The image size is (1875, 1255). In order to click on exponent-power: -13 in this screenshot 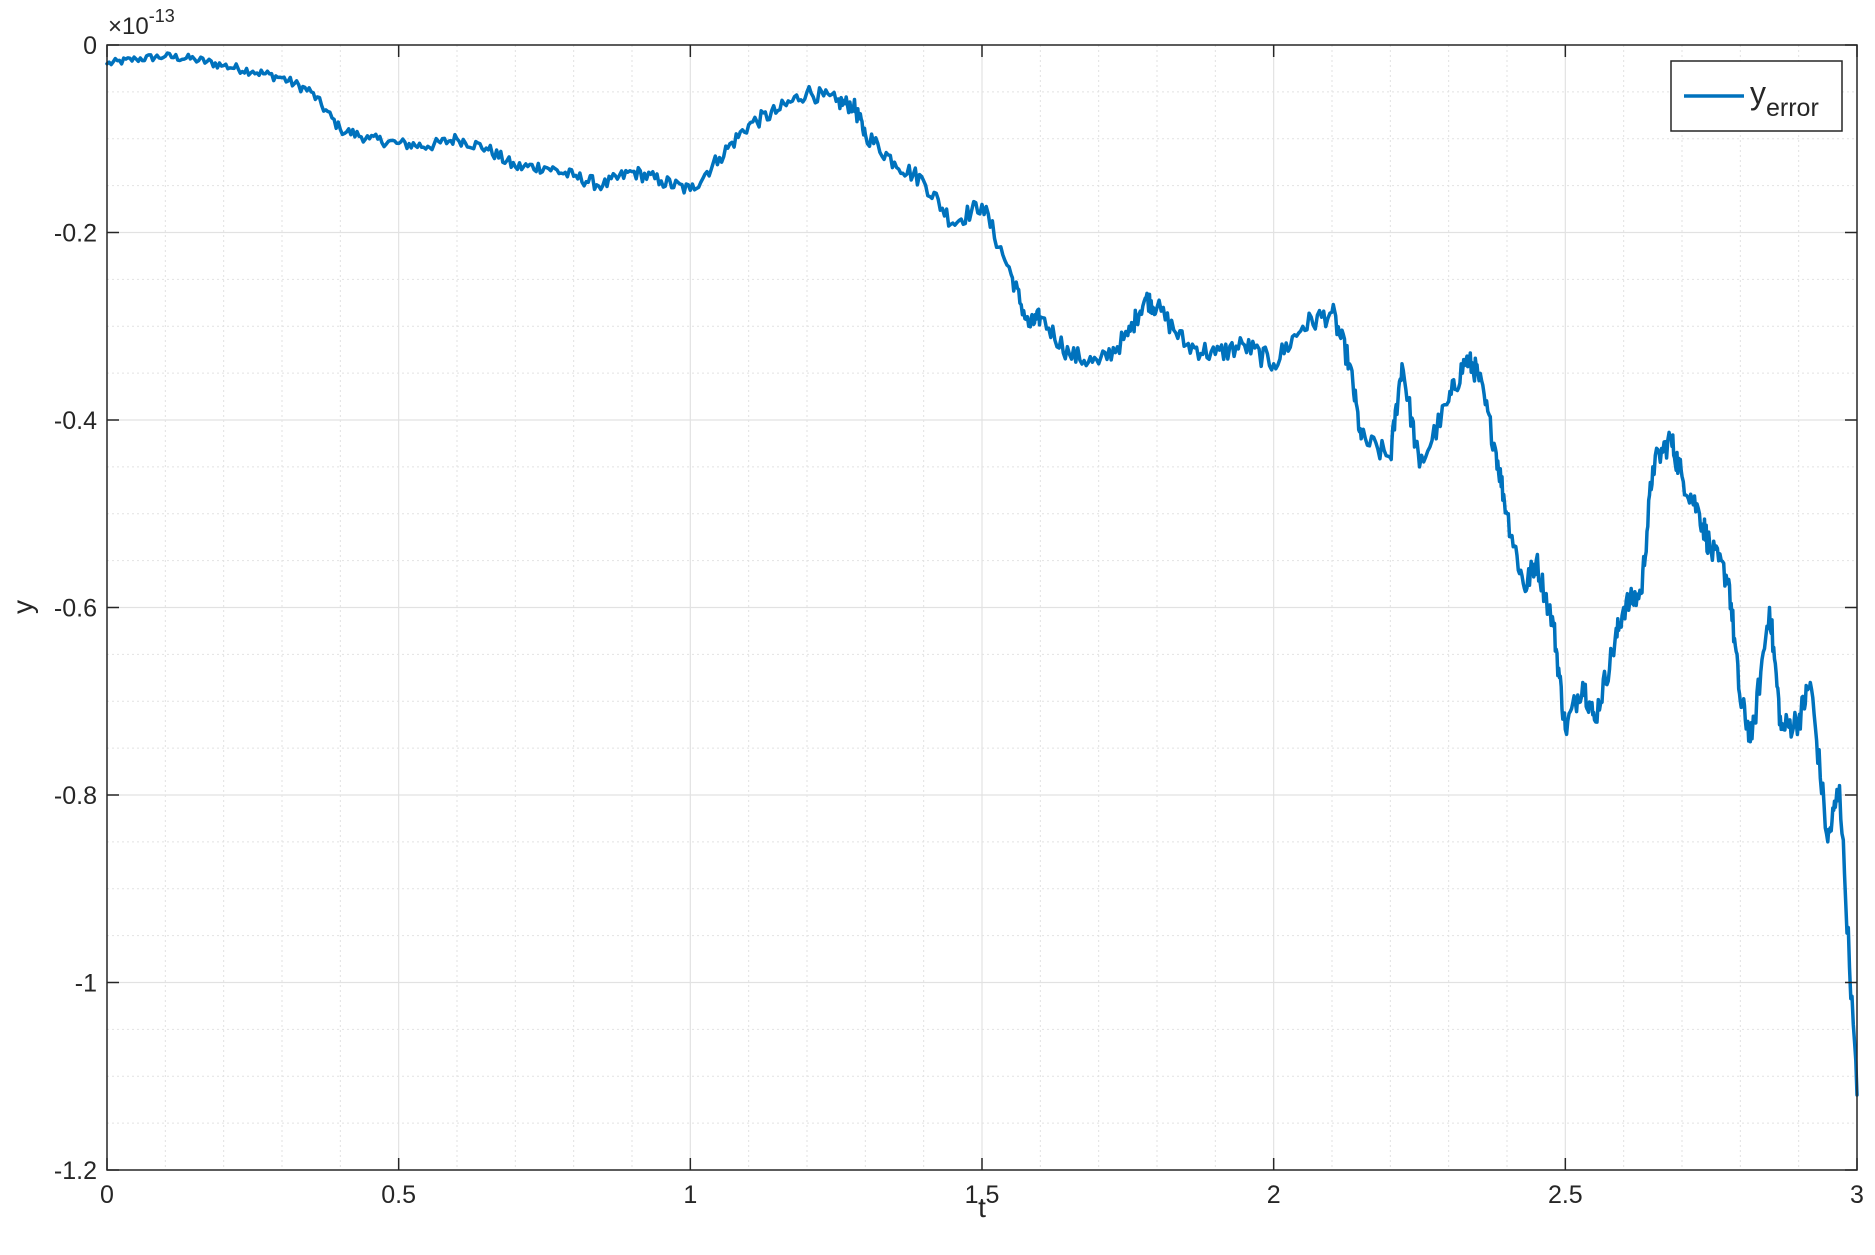, I will do `click(162, 16)`.